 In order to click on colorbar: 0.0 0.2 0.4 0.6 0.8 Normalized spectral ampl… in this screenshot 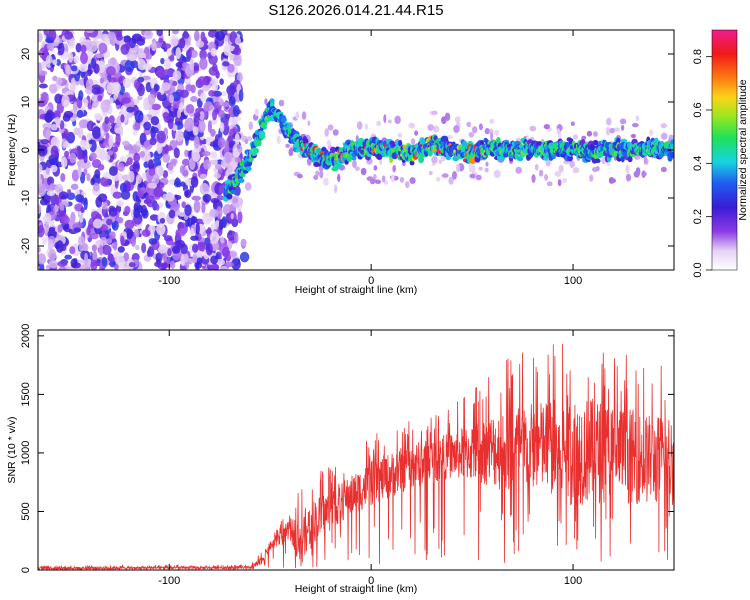, I will do `click(720, 153)`.